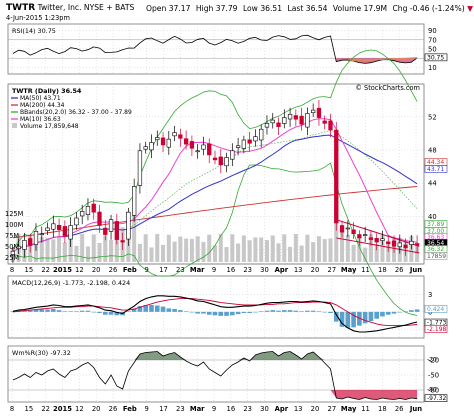 The height and width of the screenshot is (419, 474). I want to click on williams-right-label: -20, so click(432, 360).